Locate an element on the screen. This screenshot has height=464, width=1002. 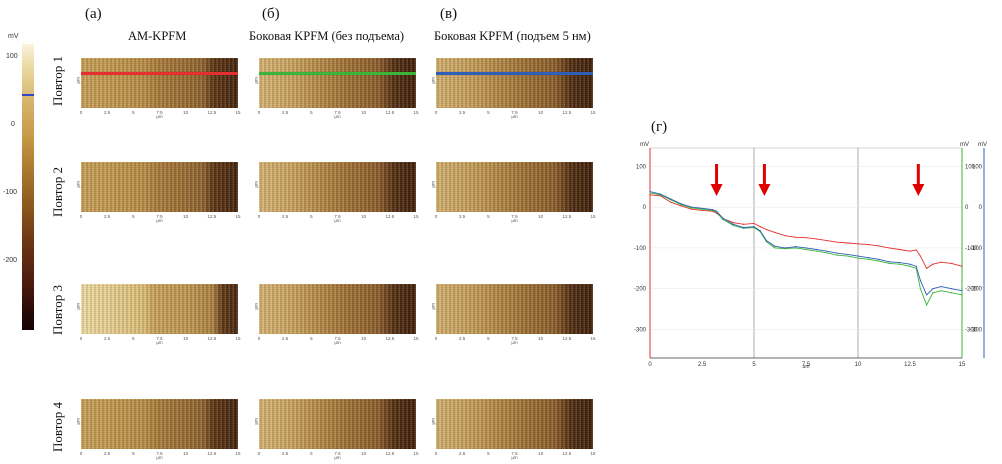
panel-letter-c: (в) is located at coordinates (449, 14).